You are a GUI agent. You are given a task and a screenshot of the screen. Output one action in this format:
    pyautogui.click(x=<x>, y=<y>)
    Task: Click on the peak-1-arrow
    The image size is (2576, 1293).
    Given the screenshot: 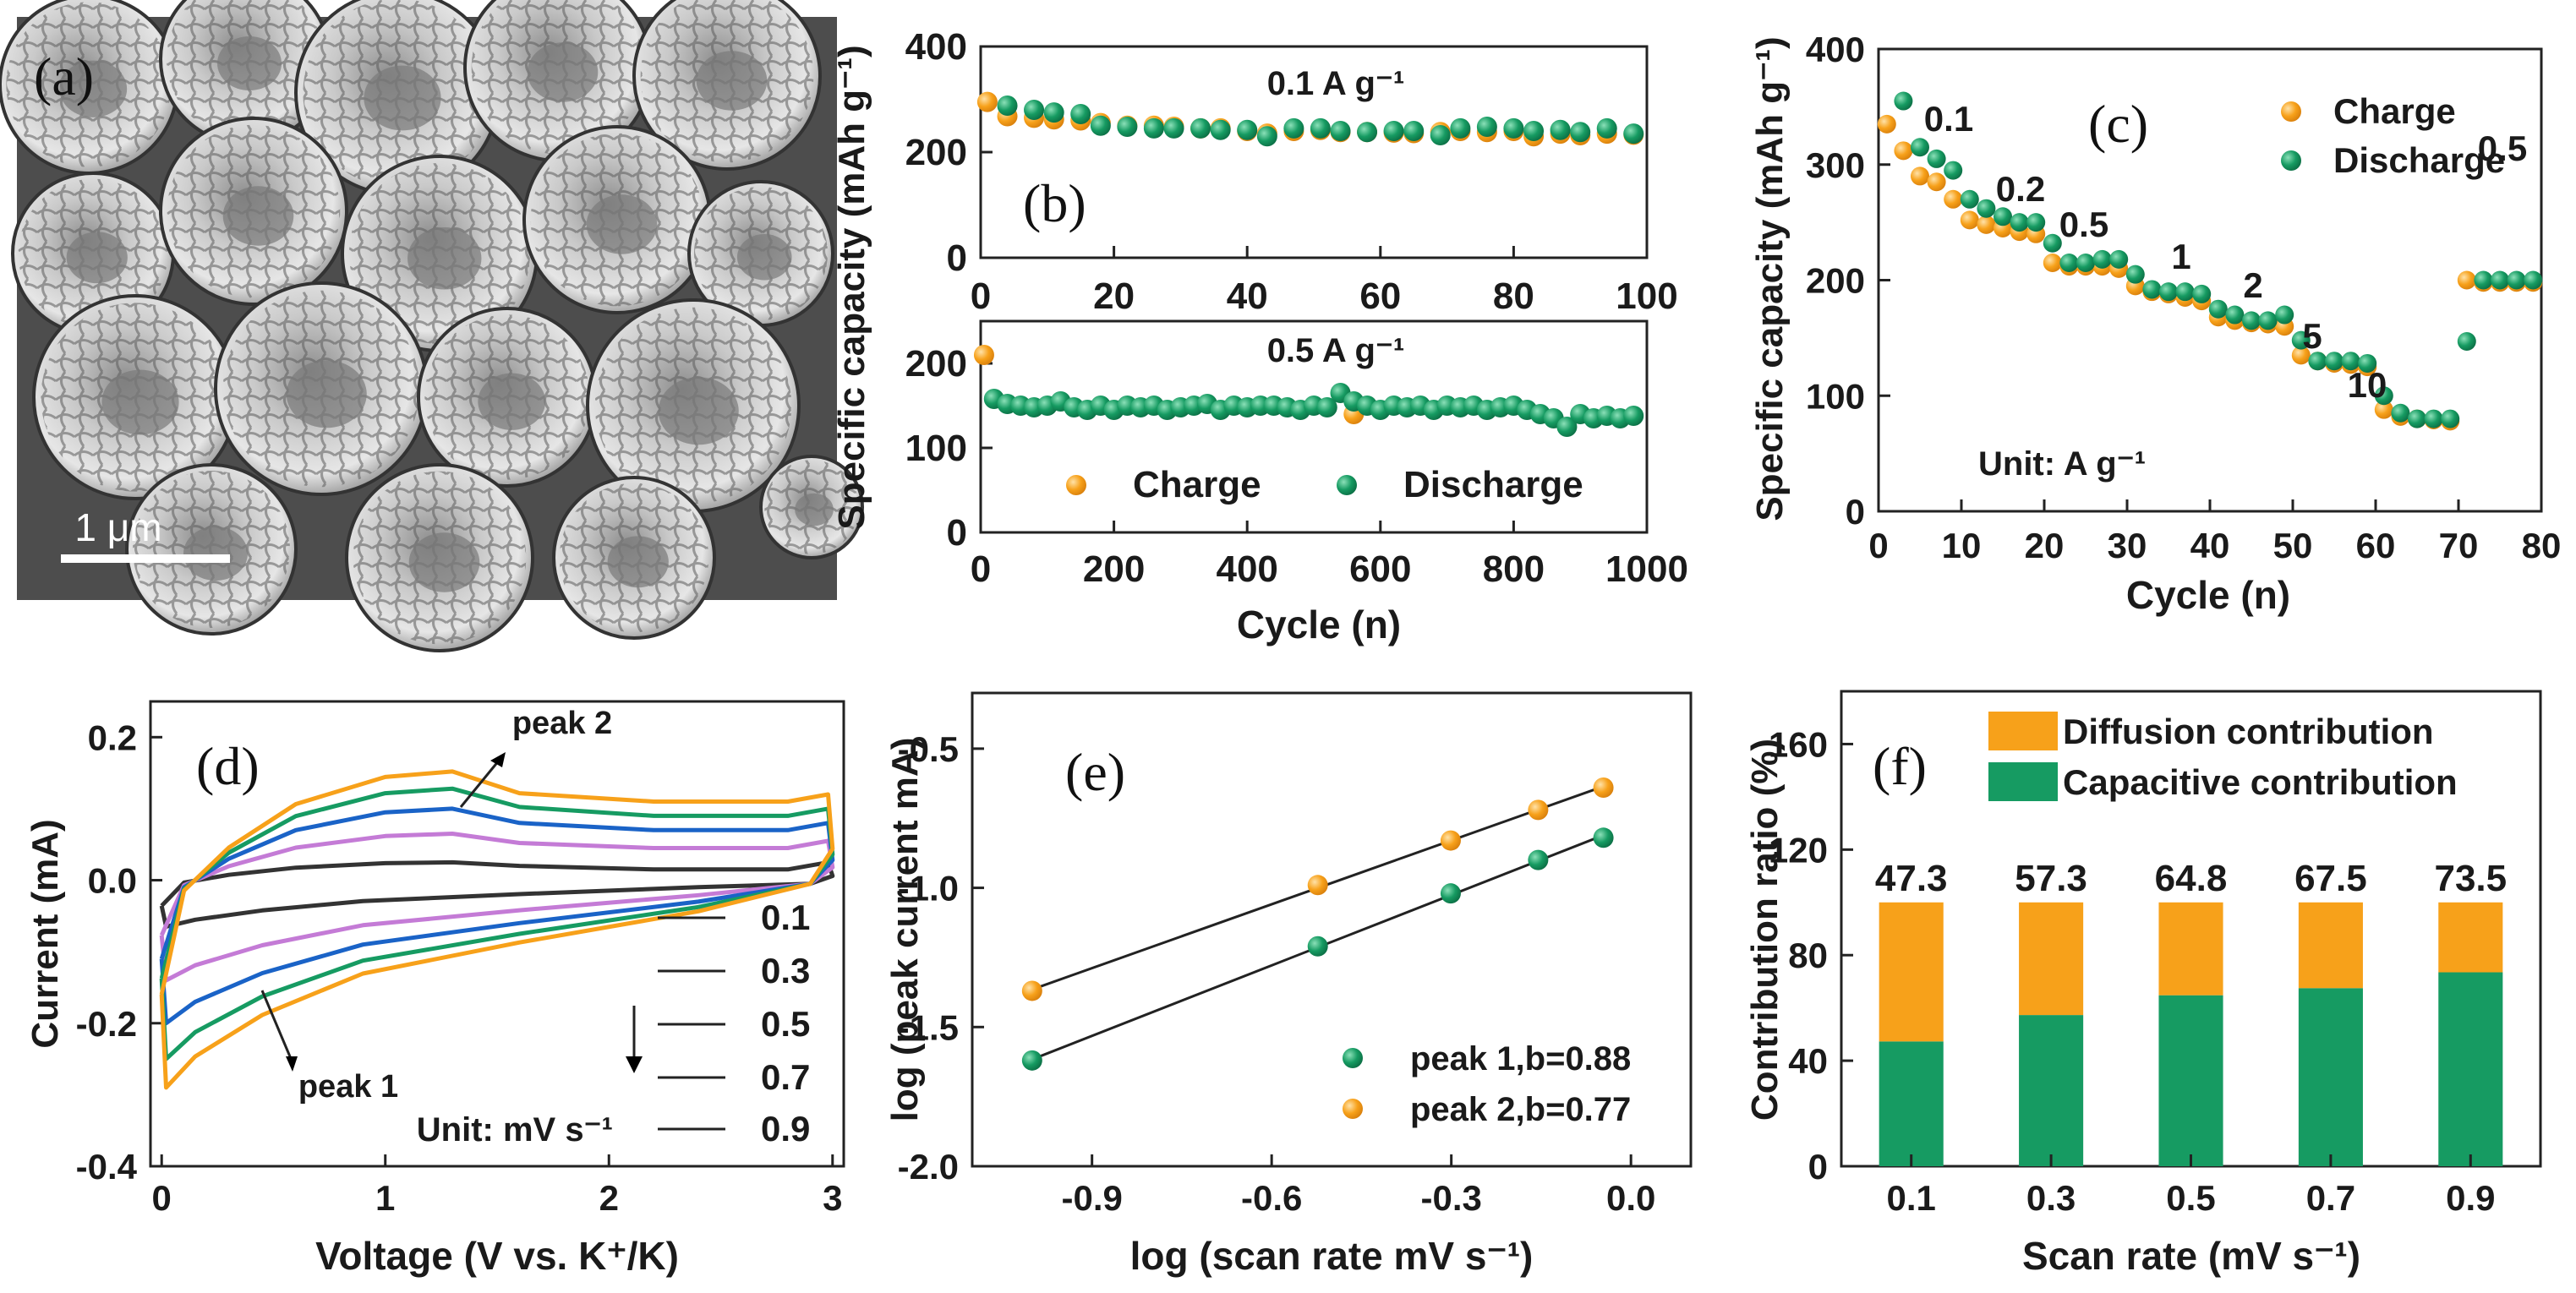 What is the action you would take?
    pyautogui.click(x=276, y=1025)
    